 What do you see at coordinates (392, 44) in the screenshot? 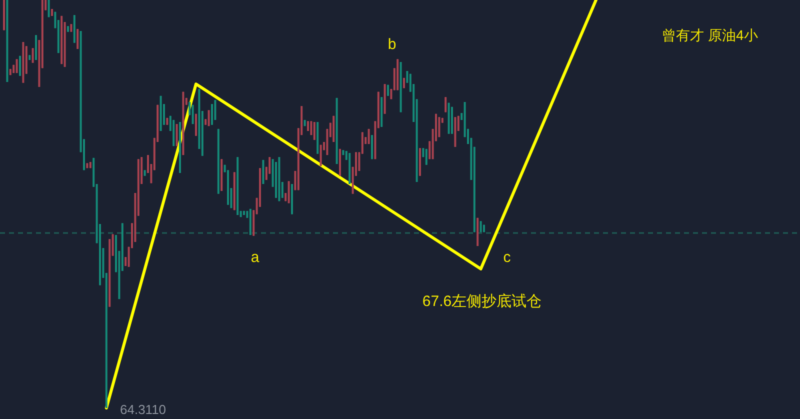
I see `annotation: b` at bounding box center [392, 44].